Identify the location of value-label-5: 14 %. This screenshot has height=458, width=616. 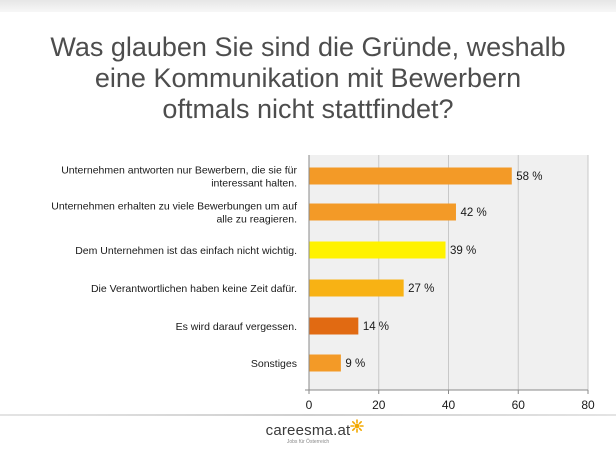
(376, 327).